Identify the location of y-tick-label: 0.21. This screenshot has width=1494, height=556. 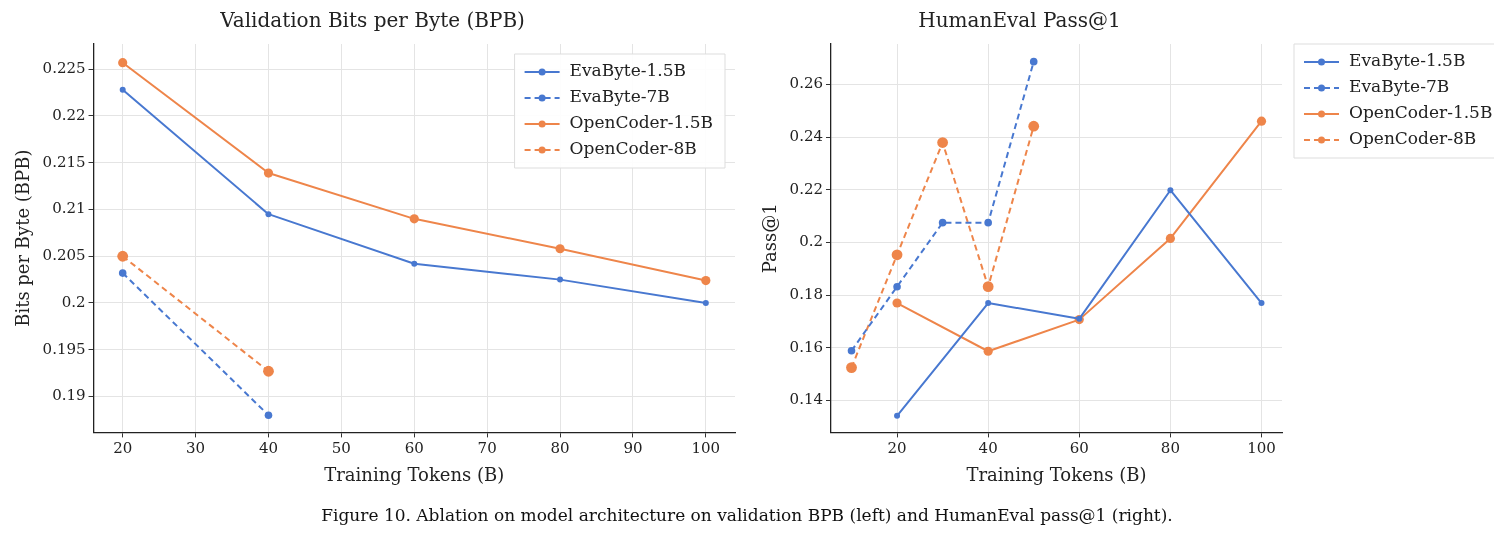
(69, 208).